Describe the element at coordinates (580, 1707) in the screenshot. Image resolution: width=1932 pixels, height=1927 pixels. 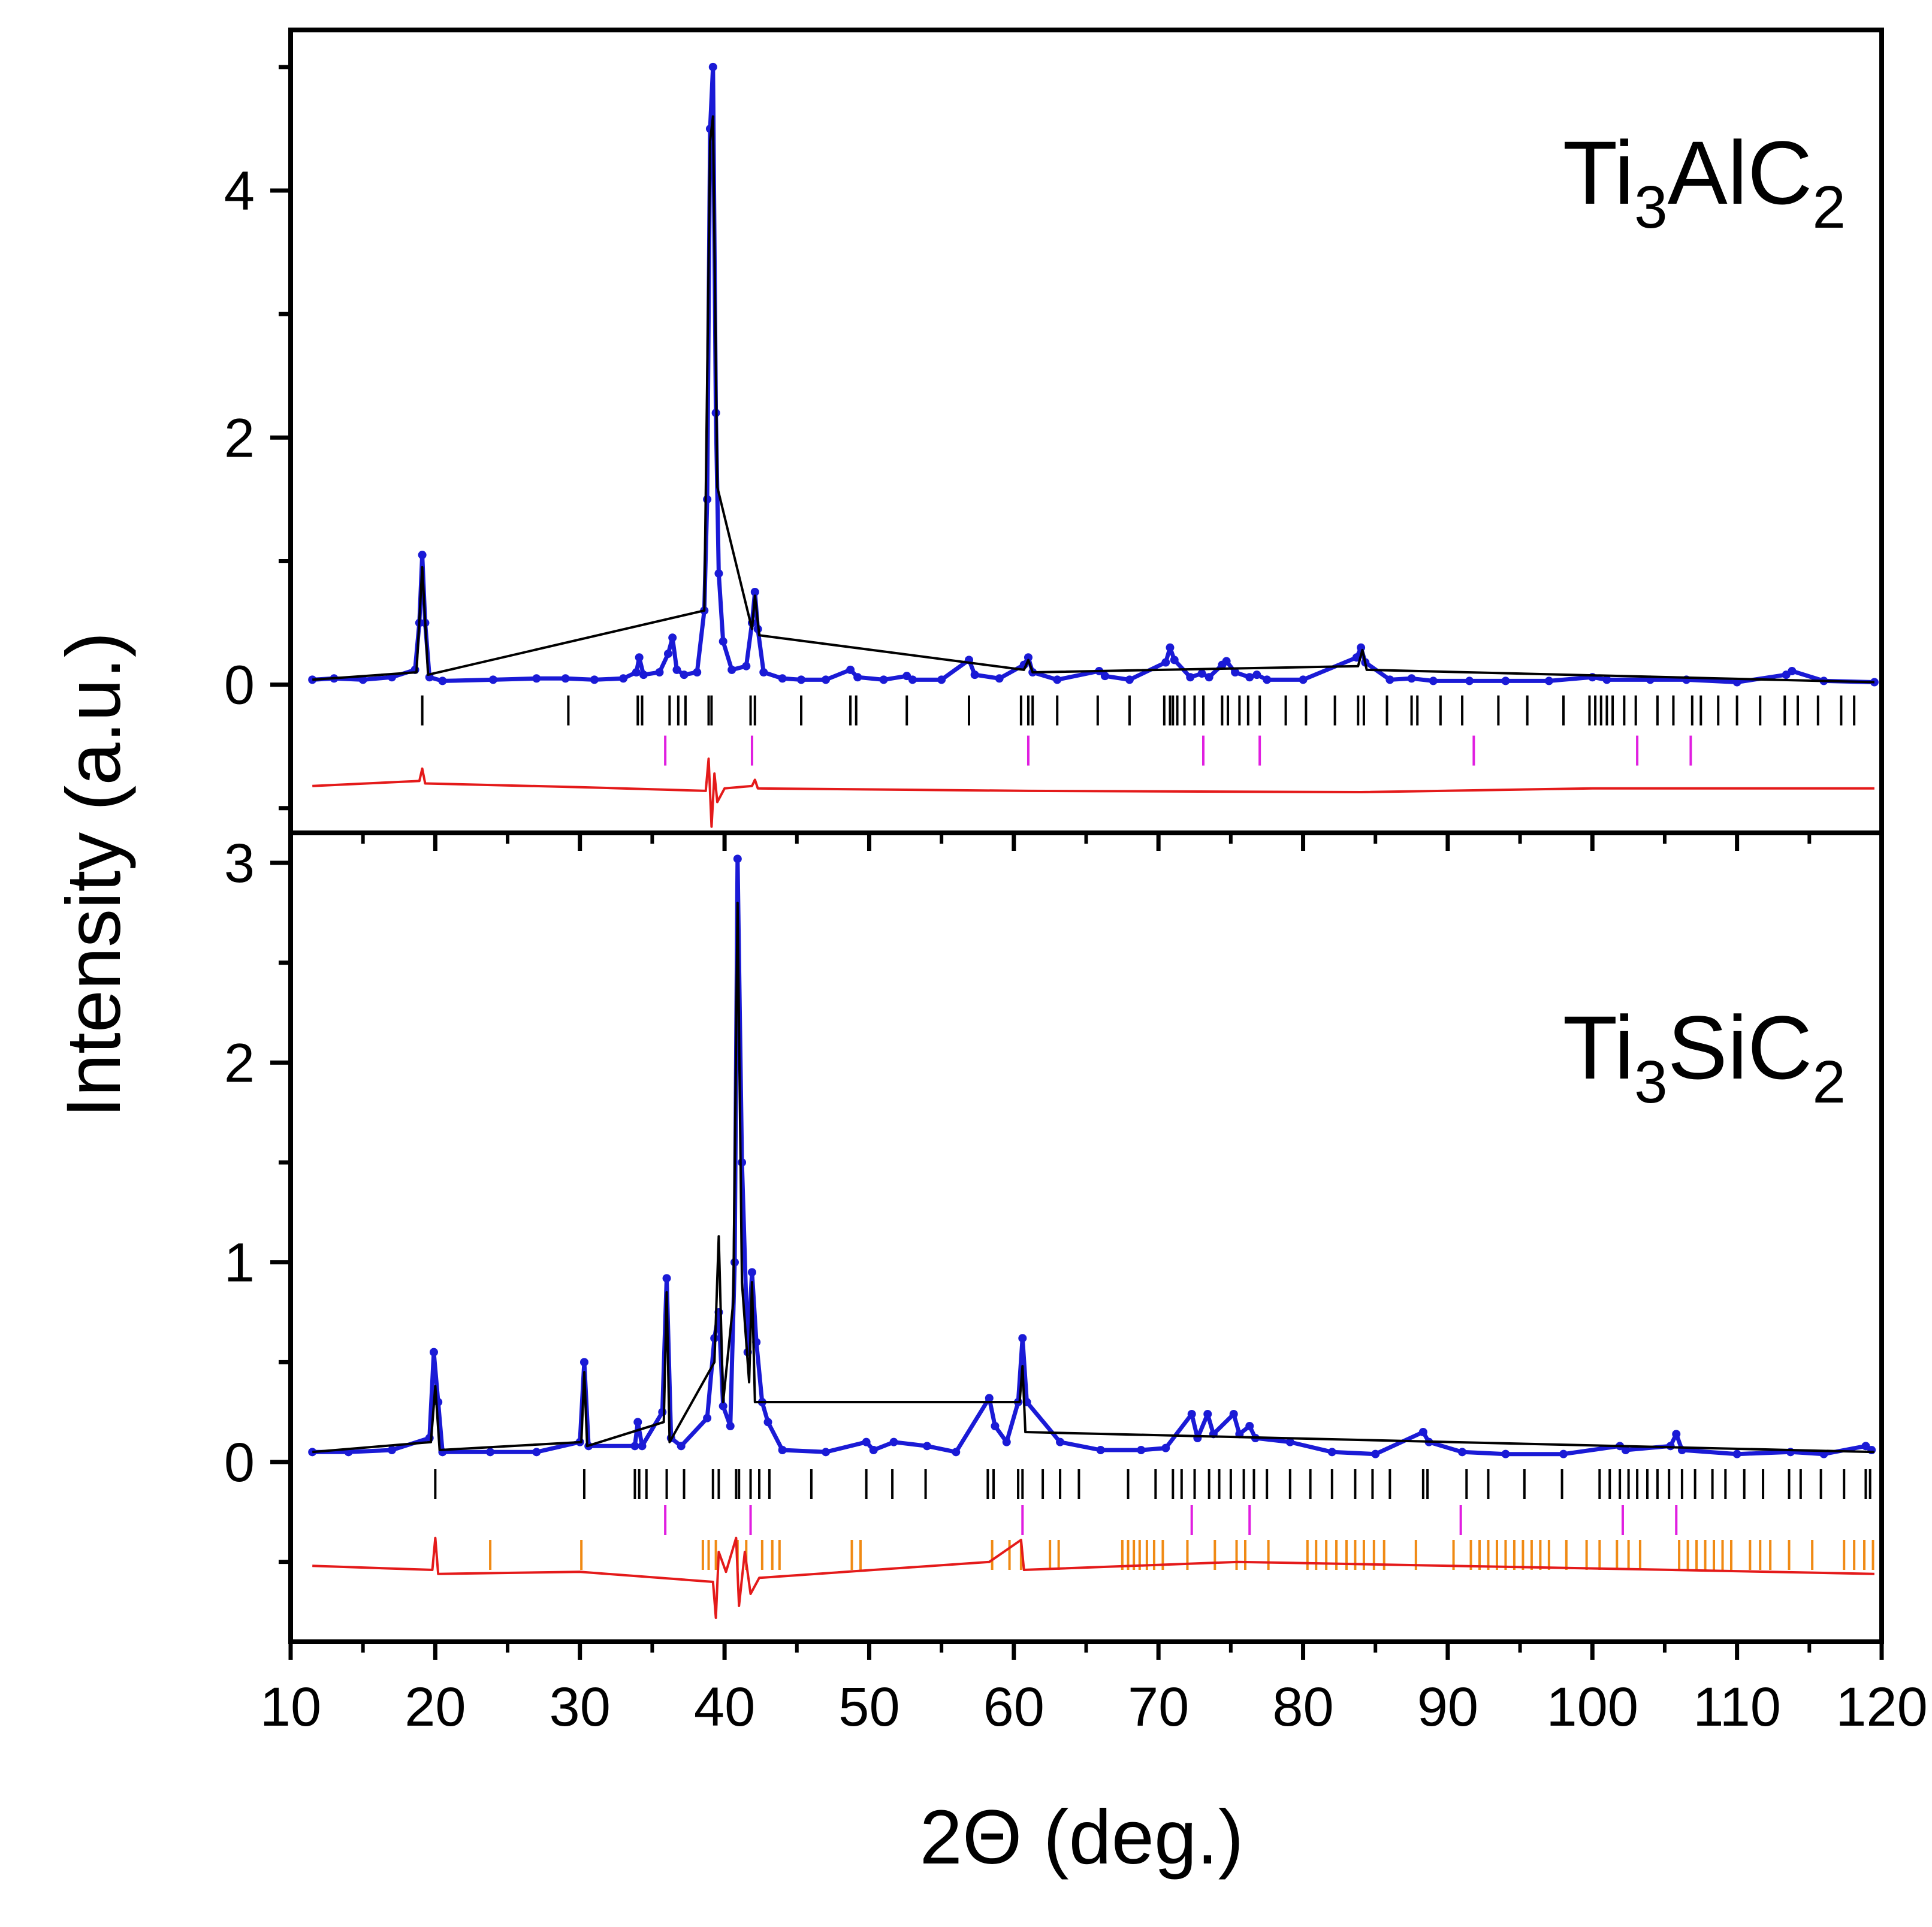
I see `x-tick-label: 30` at that location.